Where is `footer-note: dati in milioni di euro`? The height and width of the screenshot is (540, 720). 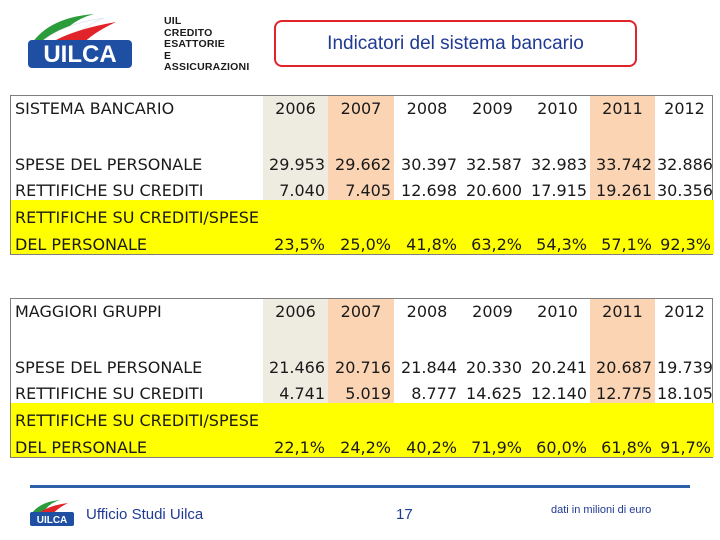 footer-note: dati in milioni di euro is located at coordinates (601, 510).